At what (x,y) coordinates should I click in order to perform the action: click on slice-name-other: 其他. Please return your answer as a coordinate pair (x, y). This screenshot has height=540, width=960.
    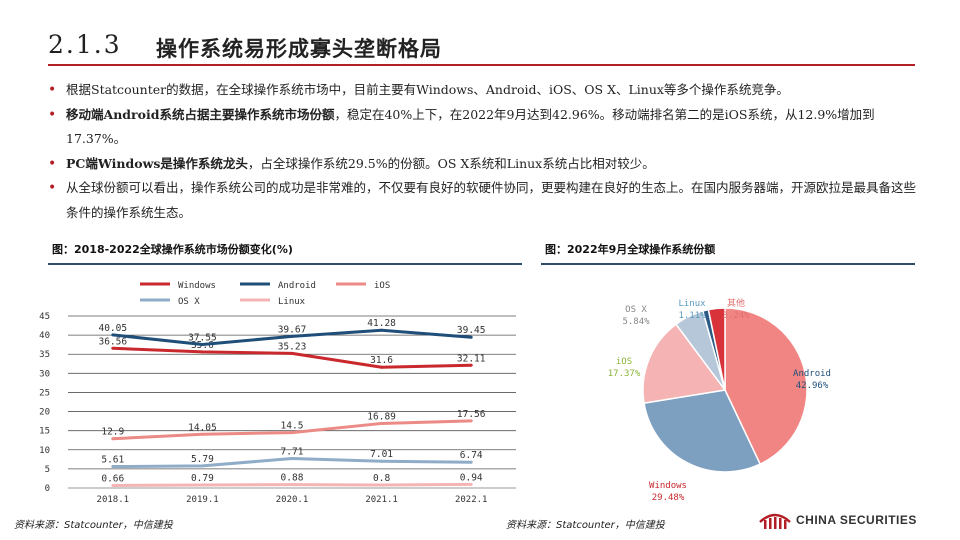
    Looking at the image, I should click on (736, 303).